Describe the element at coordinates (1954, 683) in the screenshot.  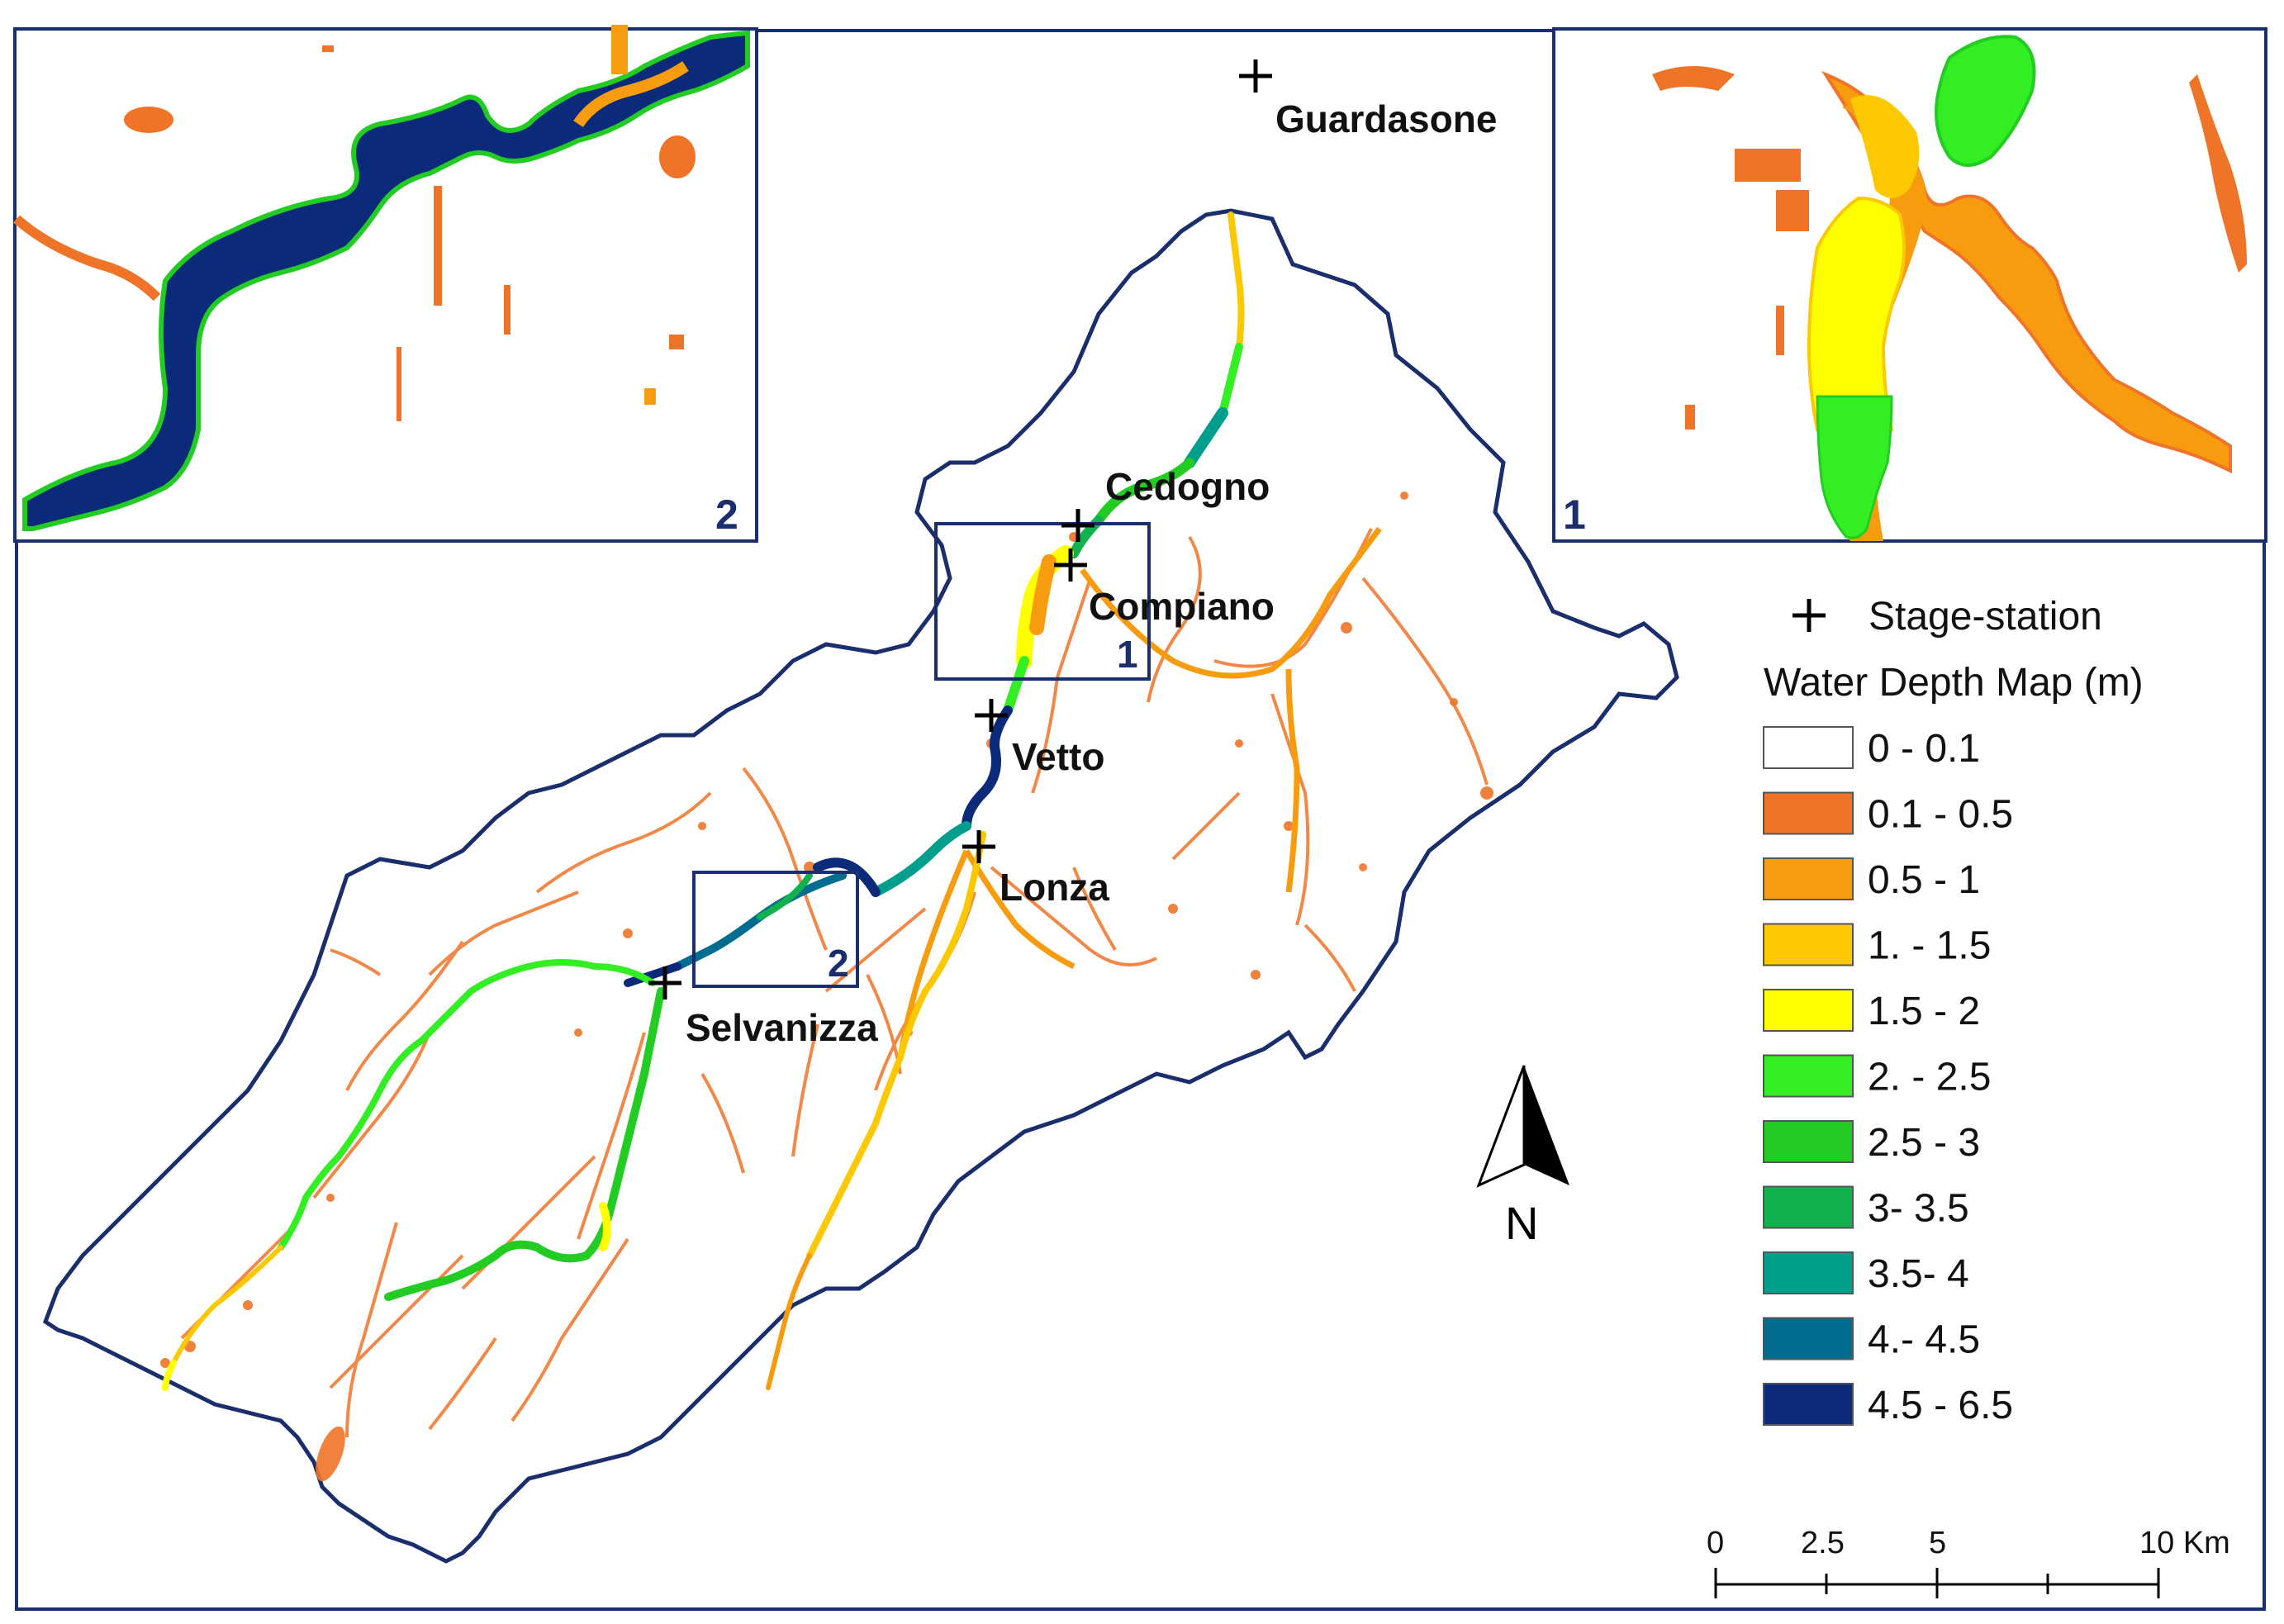
I see `legend-title: Water Depth Map (m)` at that location.